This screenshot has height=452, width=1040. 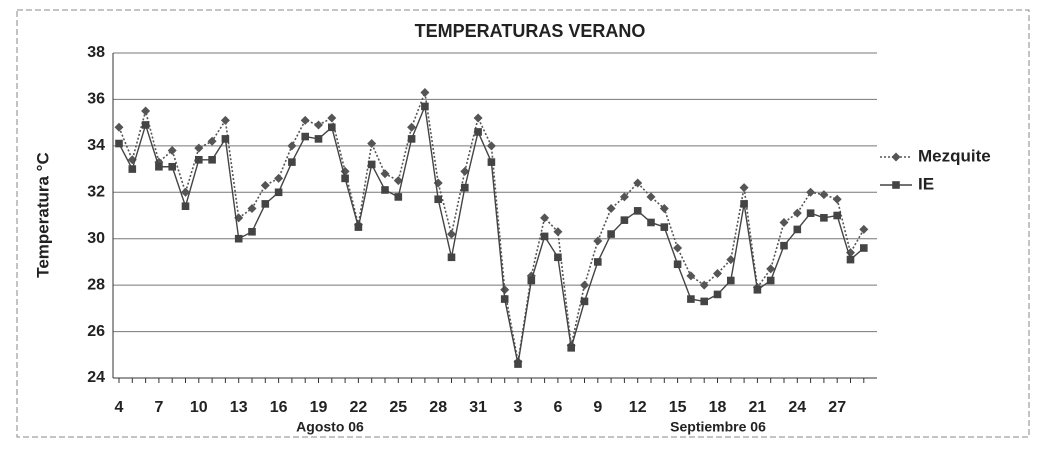 What do you see at coordinates (638, 407) in the screenshot?
I see `x-tick-label: 12` at bounding box center [638, 407].